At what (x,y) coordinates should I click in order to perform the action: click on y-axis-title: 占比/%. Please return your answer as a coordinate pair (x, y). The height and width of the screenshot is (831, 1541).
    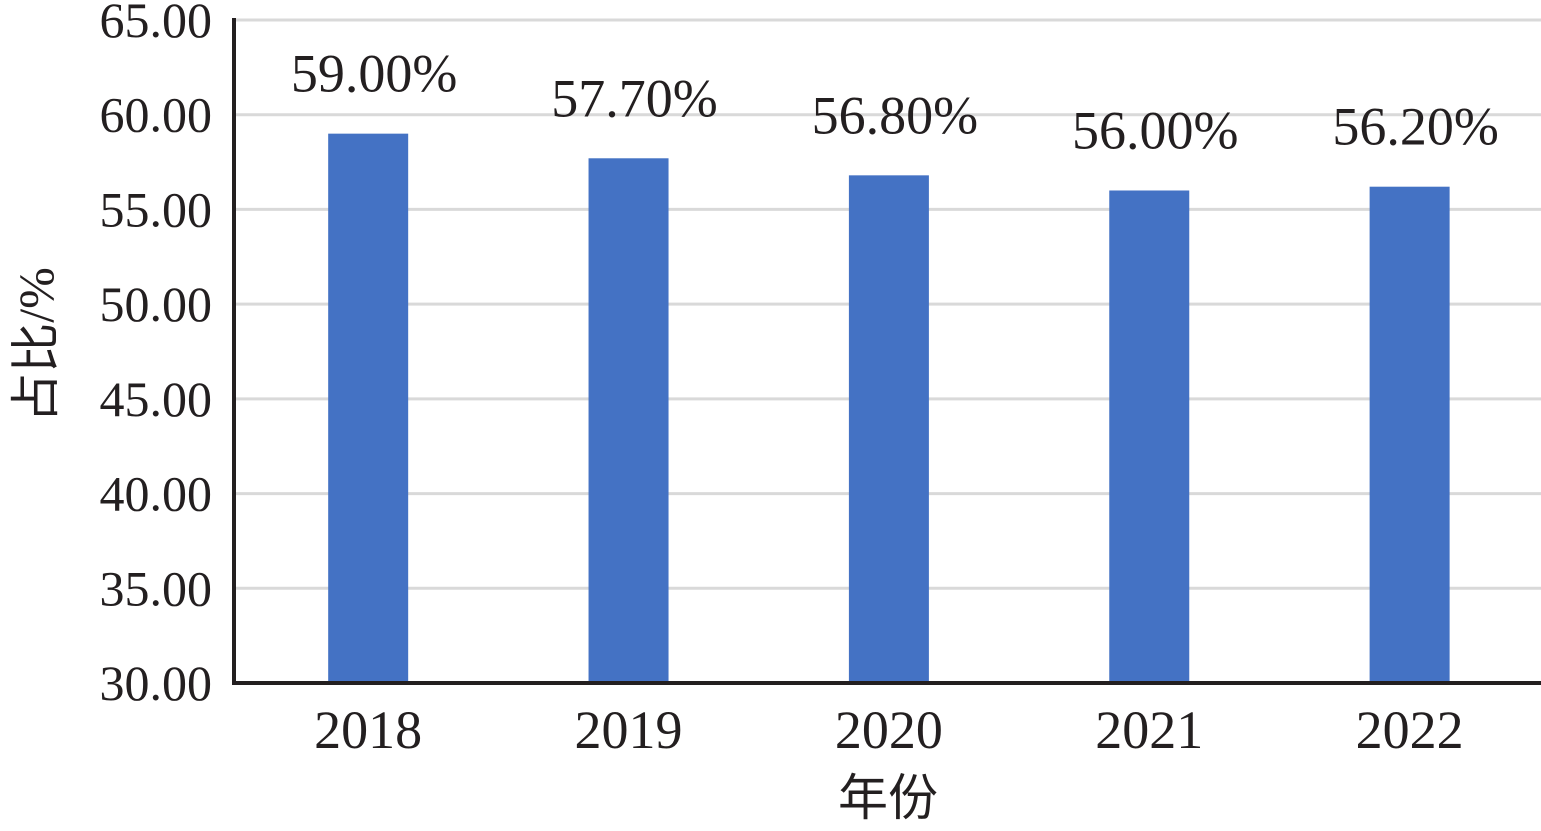
    Looking at the image, I should click on (36, 345).